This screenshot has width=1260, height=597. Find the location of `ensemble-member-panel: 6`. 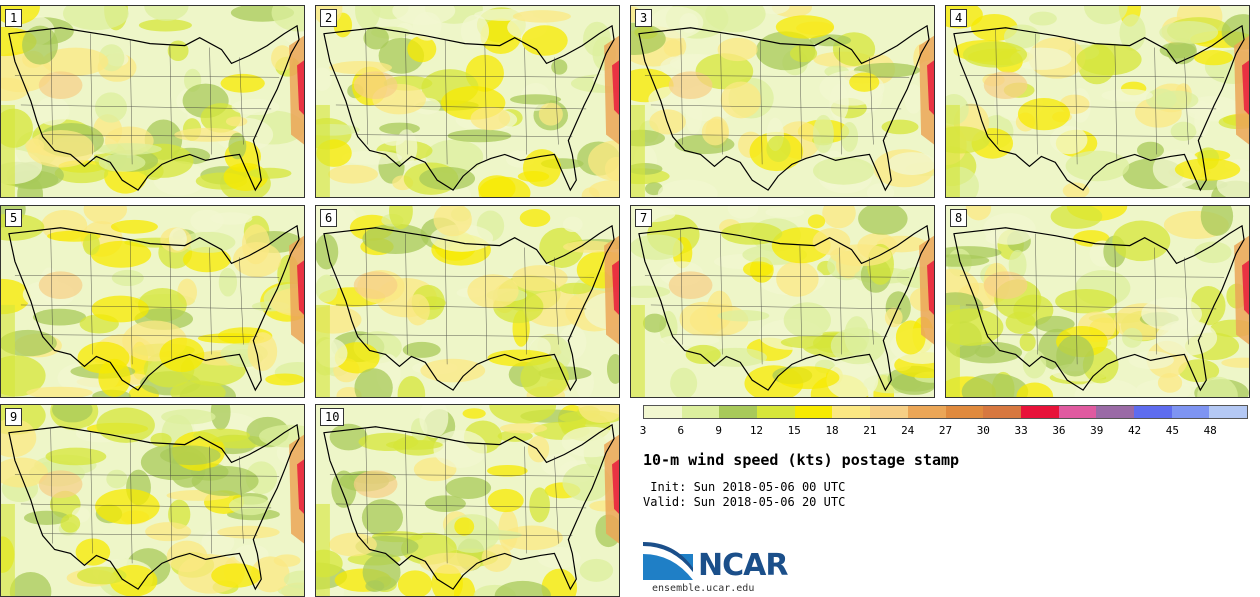

ensemble-member-panel: 6 is located at coordinates (467, 301).